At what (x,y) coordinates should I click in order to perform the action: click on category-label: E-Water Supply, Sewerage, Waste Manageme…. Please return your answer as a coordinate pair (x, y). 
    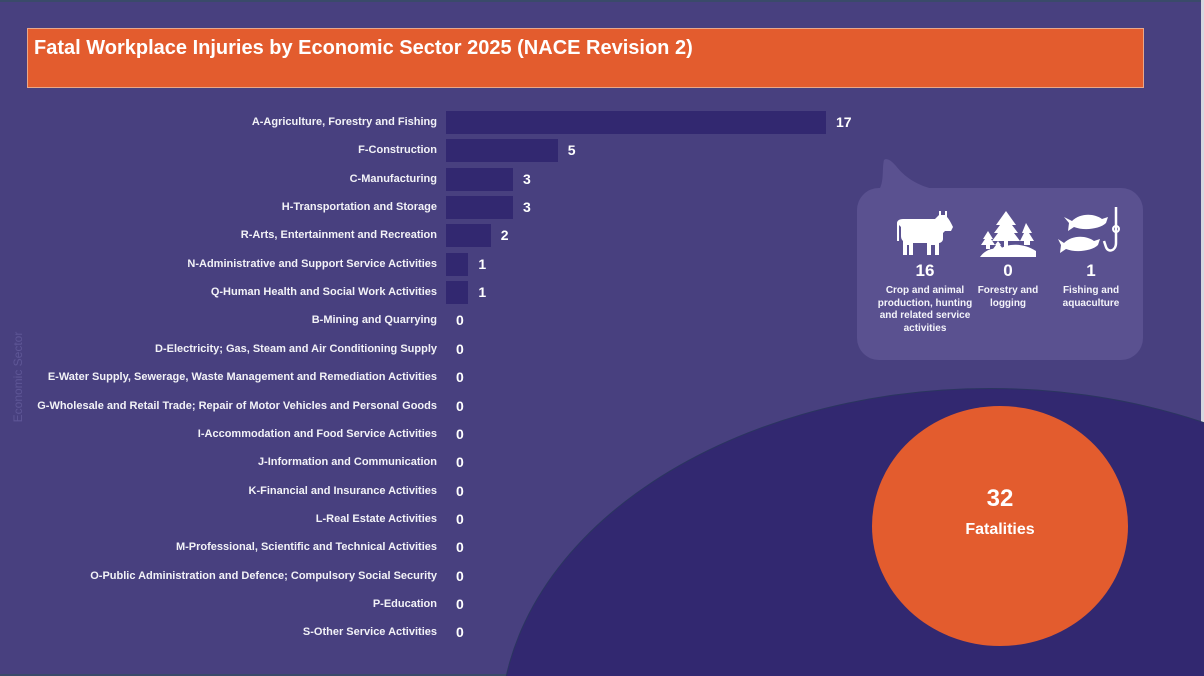
    Looking at the image, I should click on (242, 377).